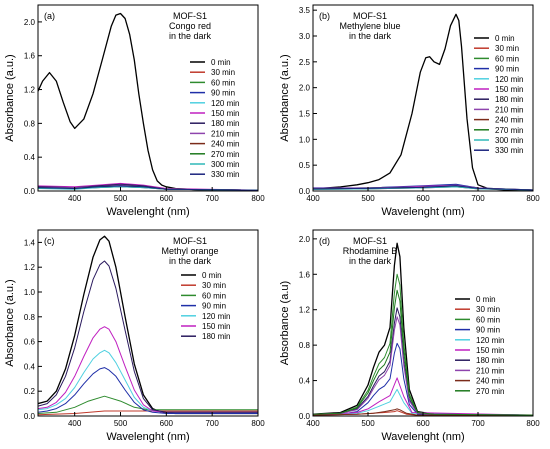 The height and width of the screenshot is (449, 550). Describe the element at coordinates (148, 336) in the screenshot. I see `series-line-180-min` at that location.